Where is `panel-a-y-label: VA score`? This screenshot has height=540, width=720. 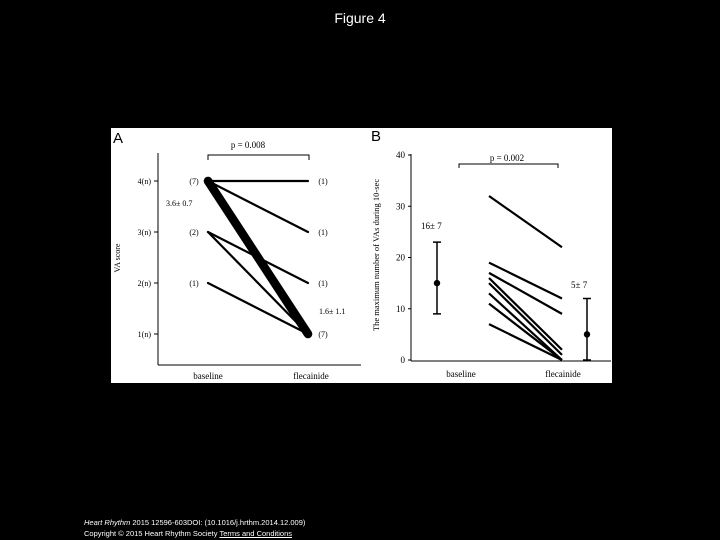
panel-a-y-label: VA score is located at coordinates (117, 257).